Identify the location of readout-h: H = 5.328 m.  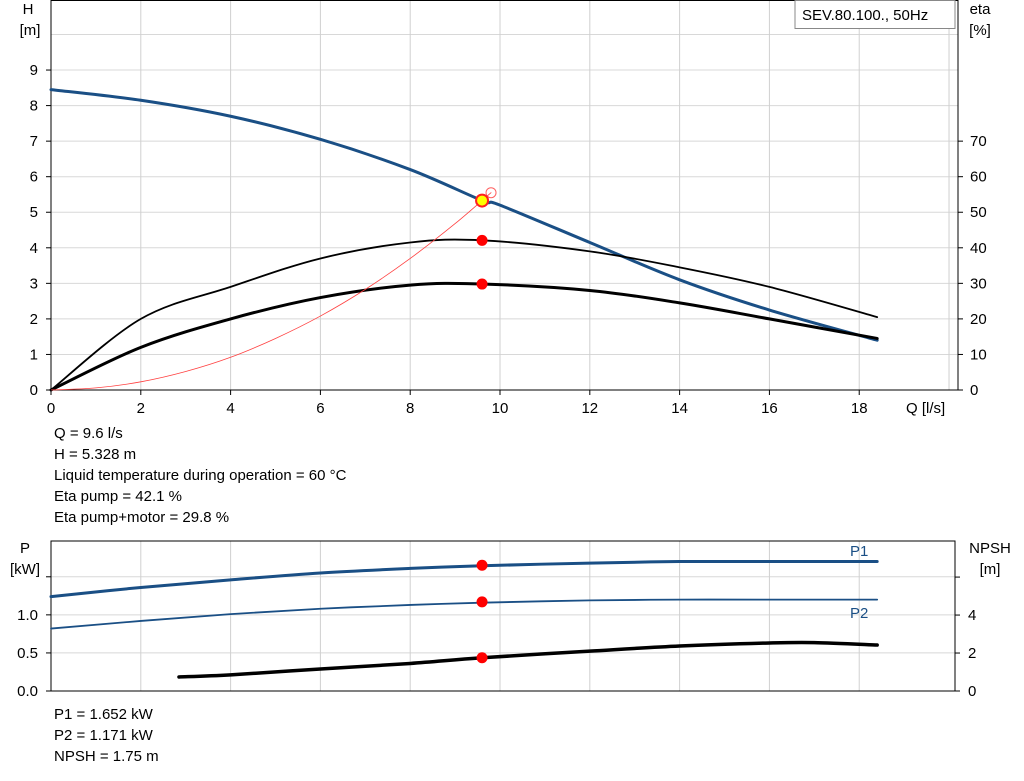
(95, 454).